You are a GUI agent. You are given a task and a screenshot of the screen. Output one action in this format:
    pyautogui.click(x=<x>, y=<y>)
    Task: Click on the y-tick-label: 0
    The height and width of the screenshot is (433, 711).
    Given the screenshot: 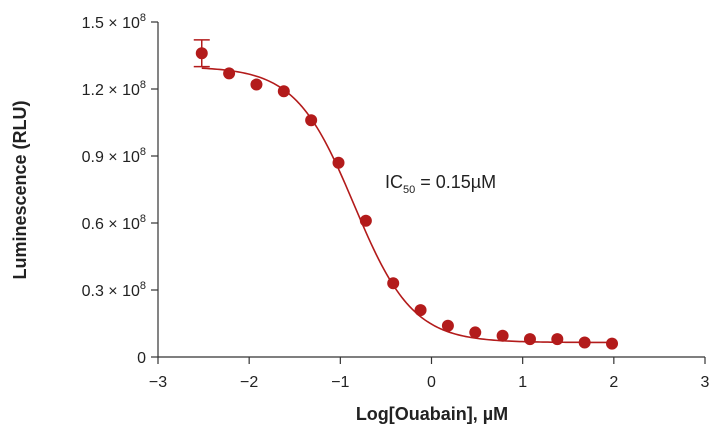 What is the action you would take?
    pyautogui.click(x=141, y=358)
    